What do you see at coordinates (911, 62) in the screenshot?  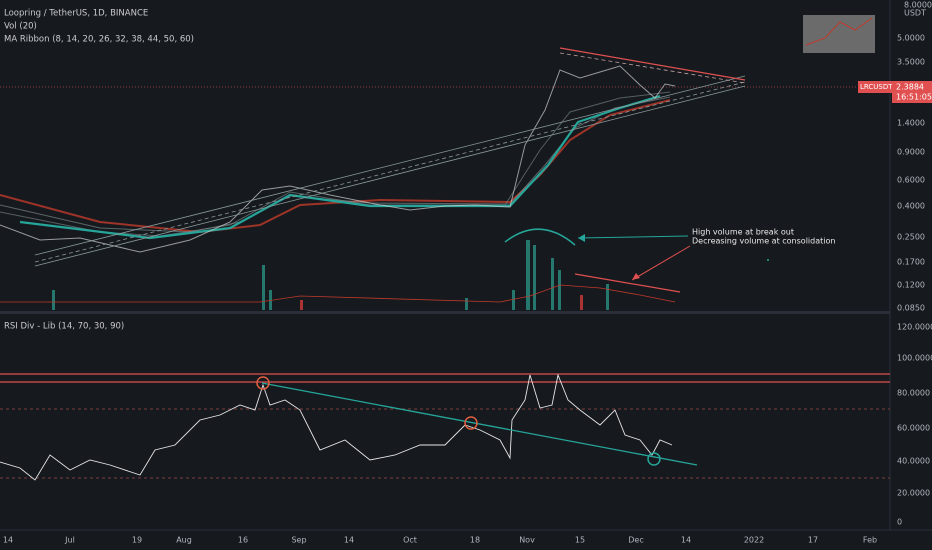 I see `price-label: 3.5000` at bounding box center [911, 62].